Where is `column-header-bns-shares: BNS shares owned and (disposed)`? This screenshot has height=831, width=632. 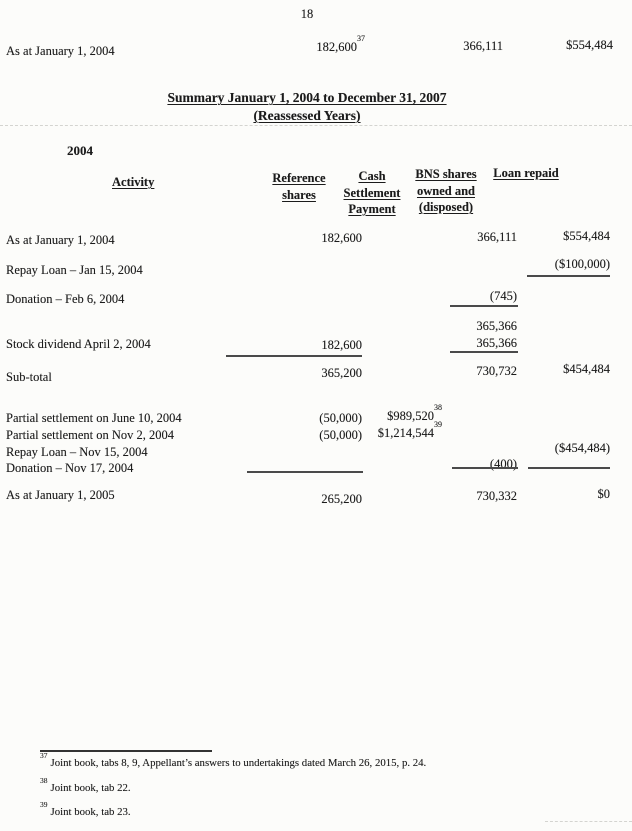 column-header-bns-shares: BNS shares owned and (disposed) is located at coordinates (446, 190).